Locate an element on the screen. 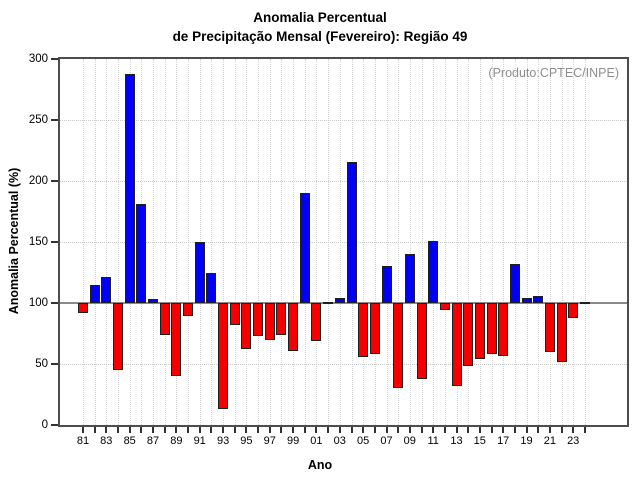 This screenshot has width=640, height=500. x-axis-tick-label: 23 is located at coordinates (573, 441).